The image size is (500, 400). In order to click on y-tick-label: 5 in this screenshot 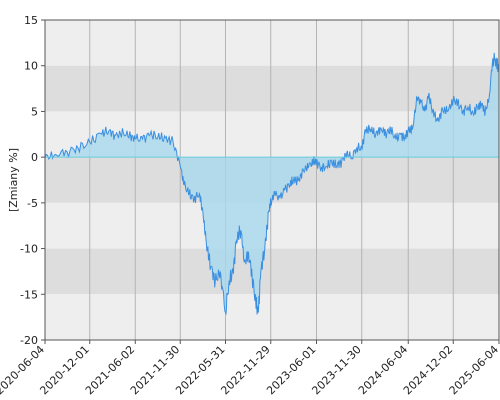, I will do `click(34, 111)`.